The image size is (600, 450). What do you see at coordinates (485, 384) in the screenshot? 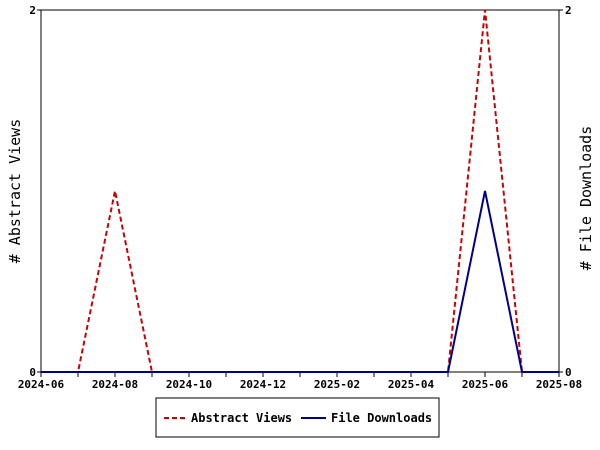
I see `x-tick-label-2025-06: 2025-06` at bounding box center [485, 384].